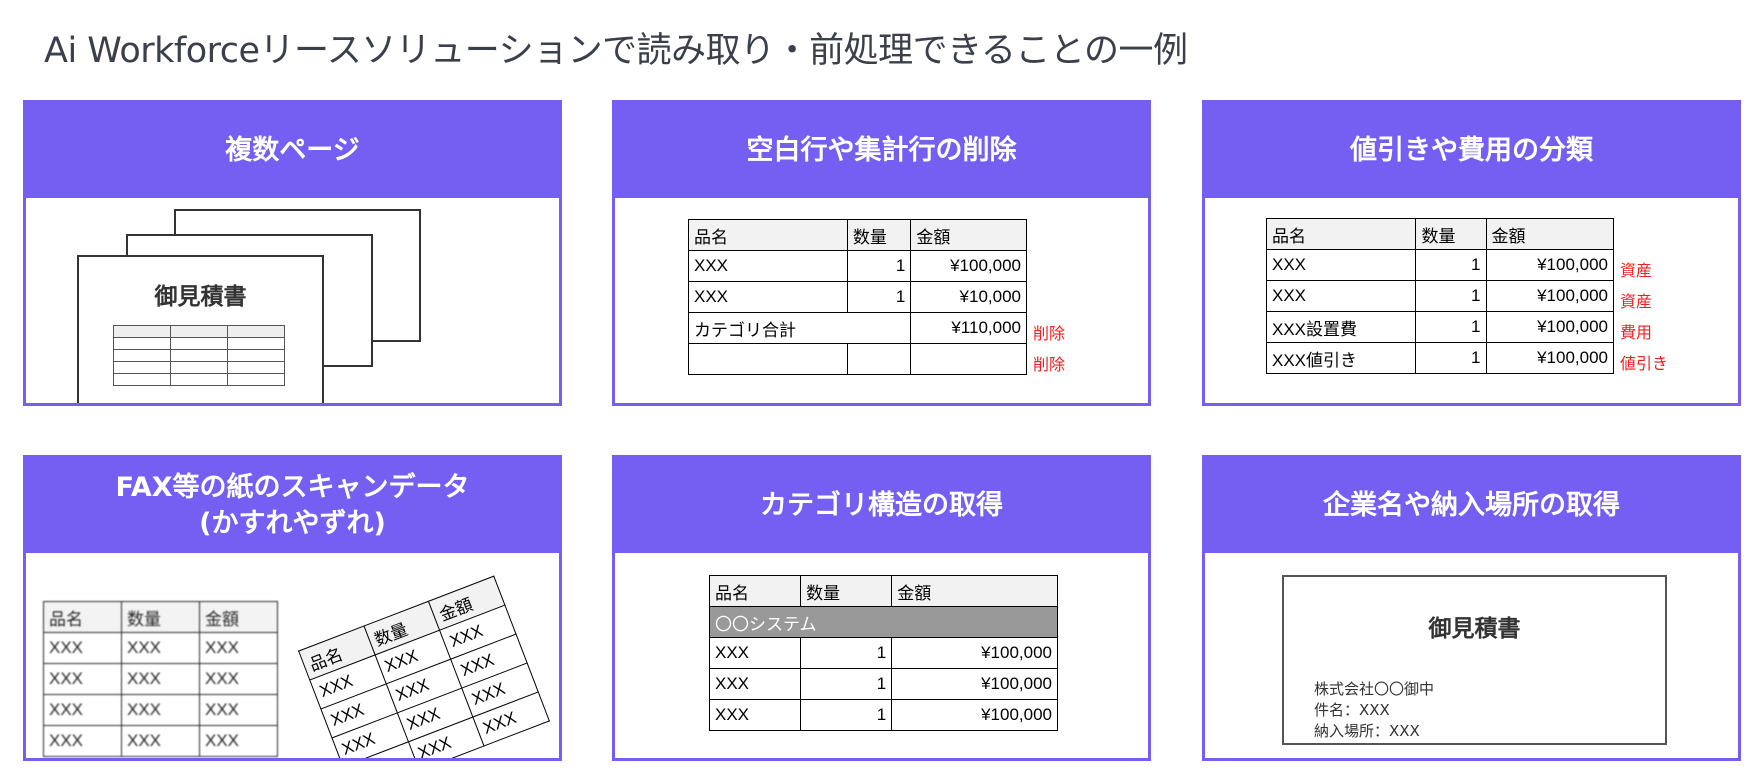 This screenshot has width=1763, height=774. What do you see at coordinates (846, 591) in the screenshot?
I see `table-cell: 数量` at bounding box center [846, 591].